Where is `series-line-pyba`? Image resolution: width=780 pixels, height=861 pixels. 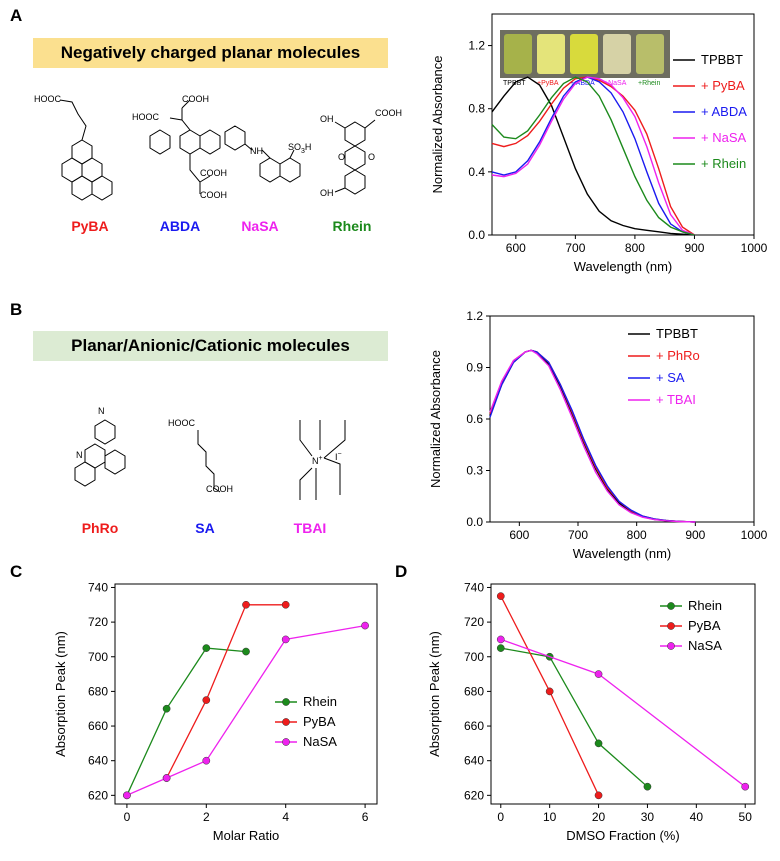
series-line-pyba is located at coordinates (550, 695).